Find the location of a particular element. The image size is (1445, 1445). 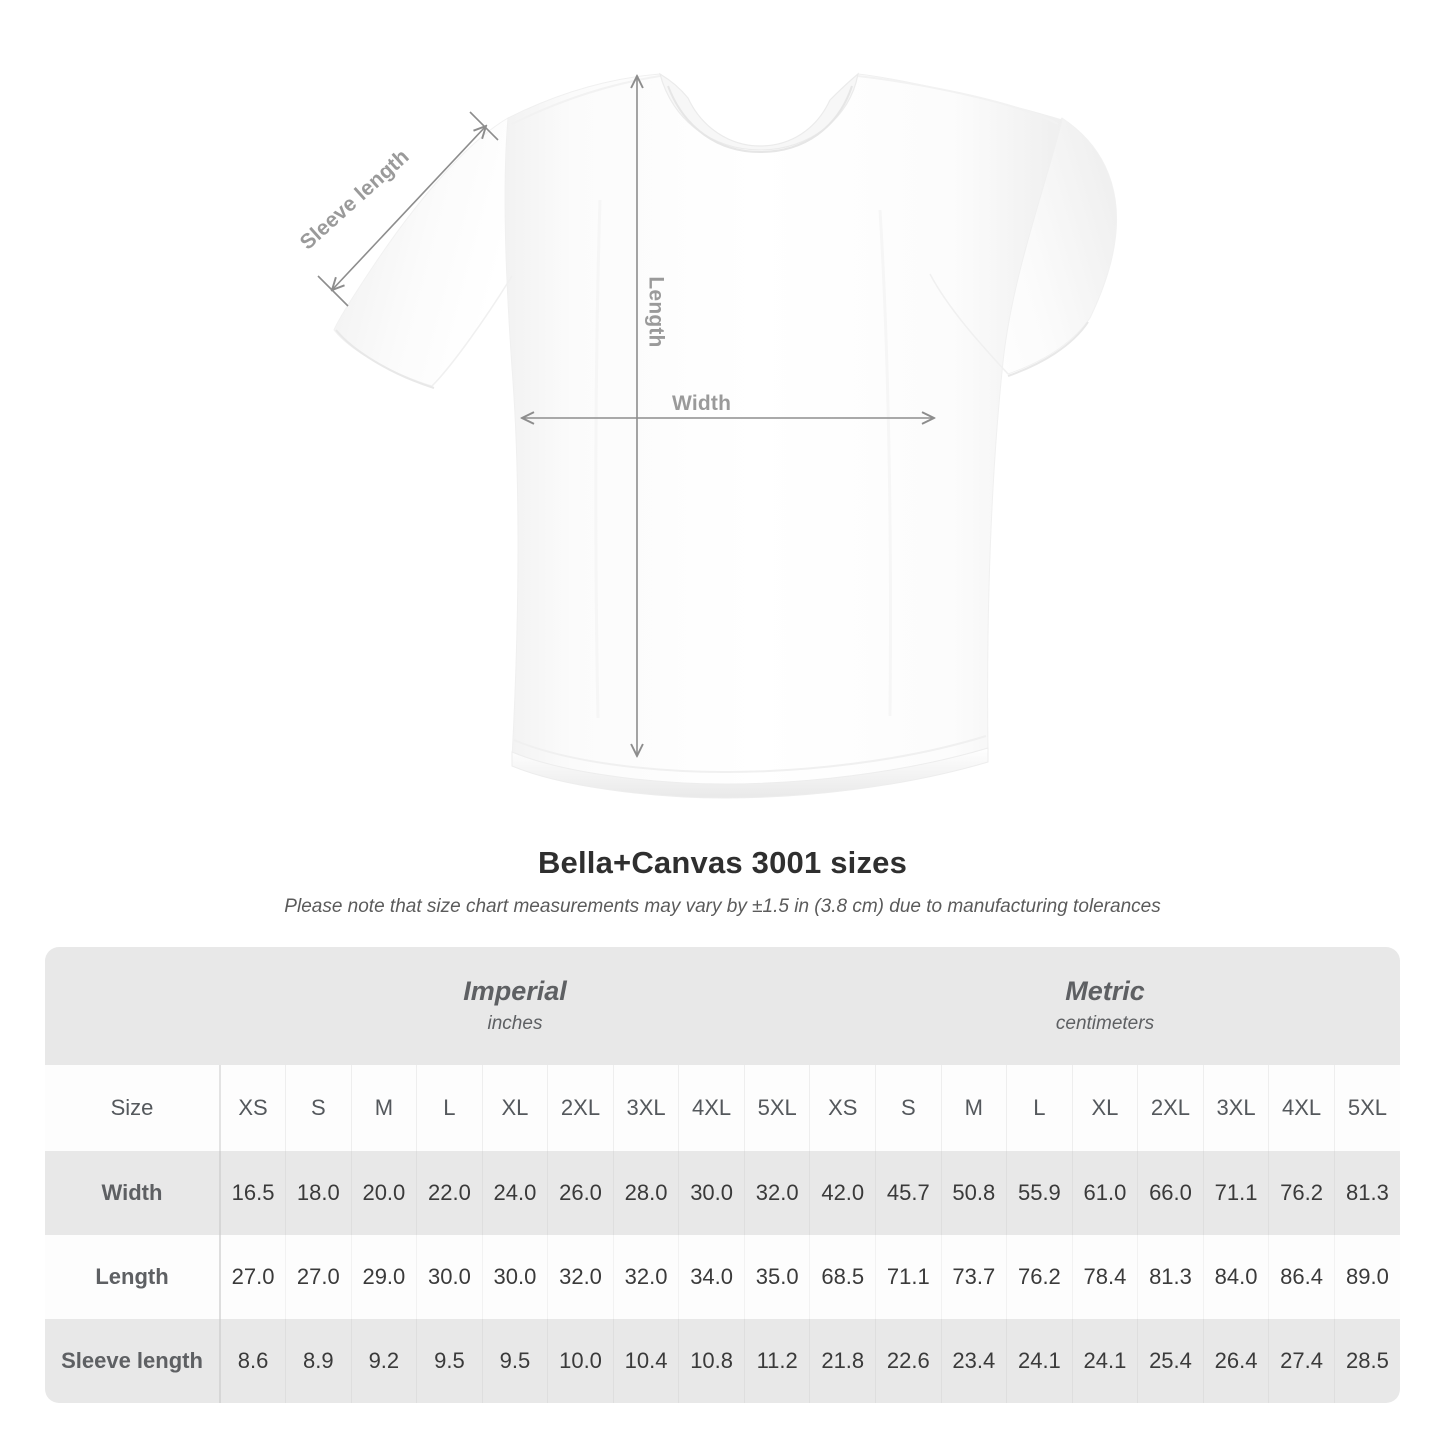

sleeve-tick-top is located at coordinates (484, 126).